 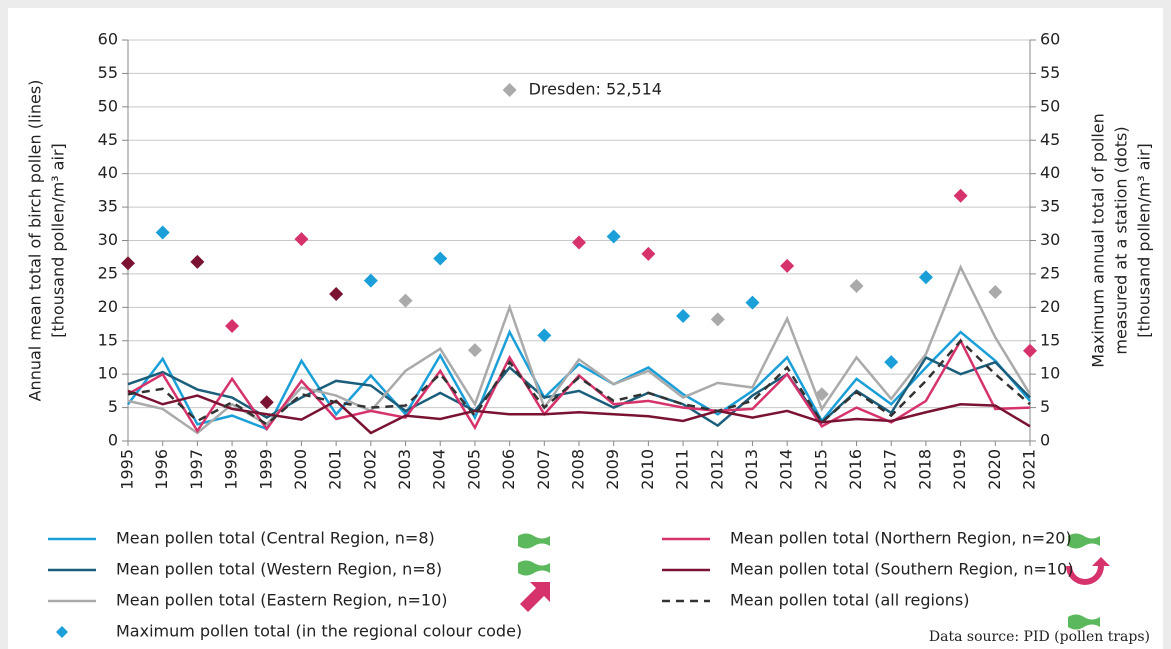 I want to click on y2-tick-label: 10, so click(x=1050, y=373).